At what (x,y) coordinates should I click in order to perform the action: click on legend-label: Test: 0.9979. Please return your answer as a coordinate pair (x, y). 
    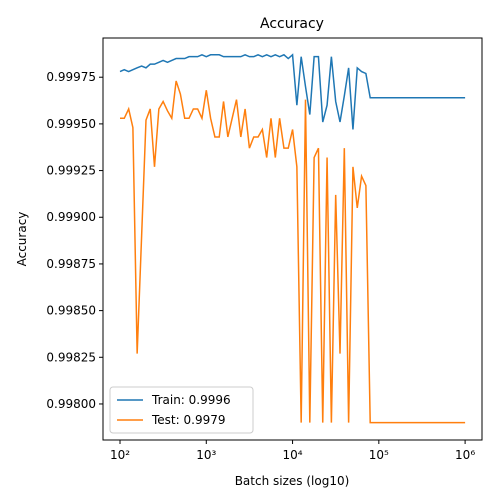
    Looking at the image, I should click on (188, 420).